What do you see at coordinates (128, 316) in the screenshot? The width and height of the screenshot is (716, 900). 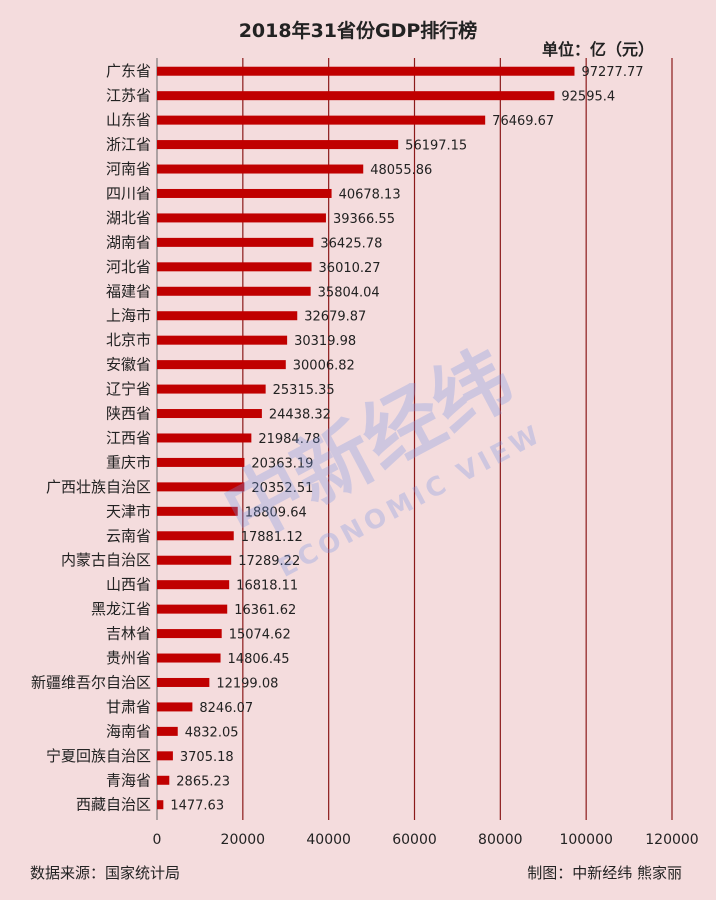 I see `category-label: 上海市` at bounding box center [128, 316].